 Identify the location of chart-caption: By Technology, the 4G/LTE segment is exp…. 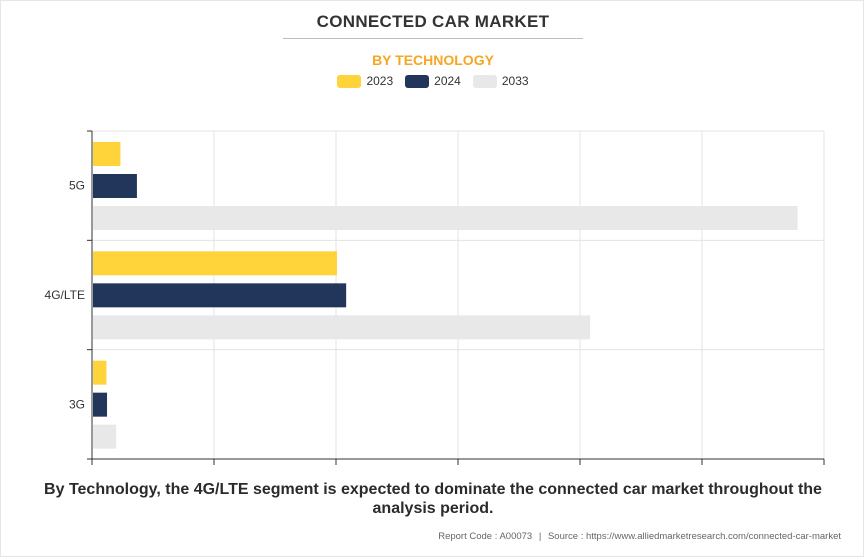
(433, 499).